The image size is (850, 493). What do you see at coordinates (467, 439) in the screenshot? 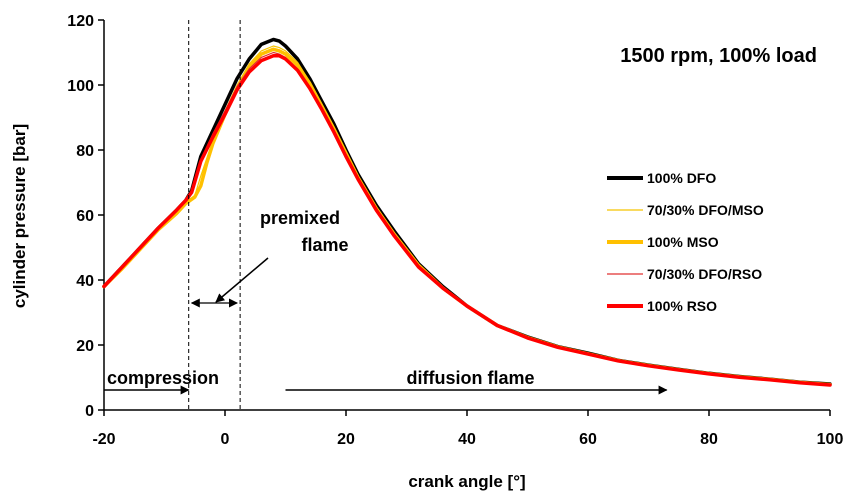
I see `x-tick-label: 40` at bounding box center [467, 439].